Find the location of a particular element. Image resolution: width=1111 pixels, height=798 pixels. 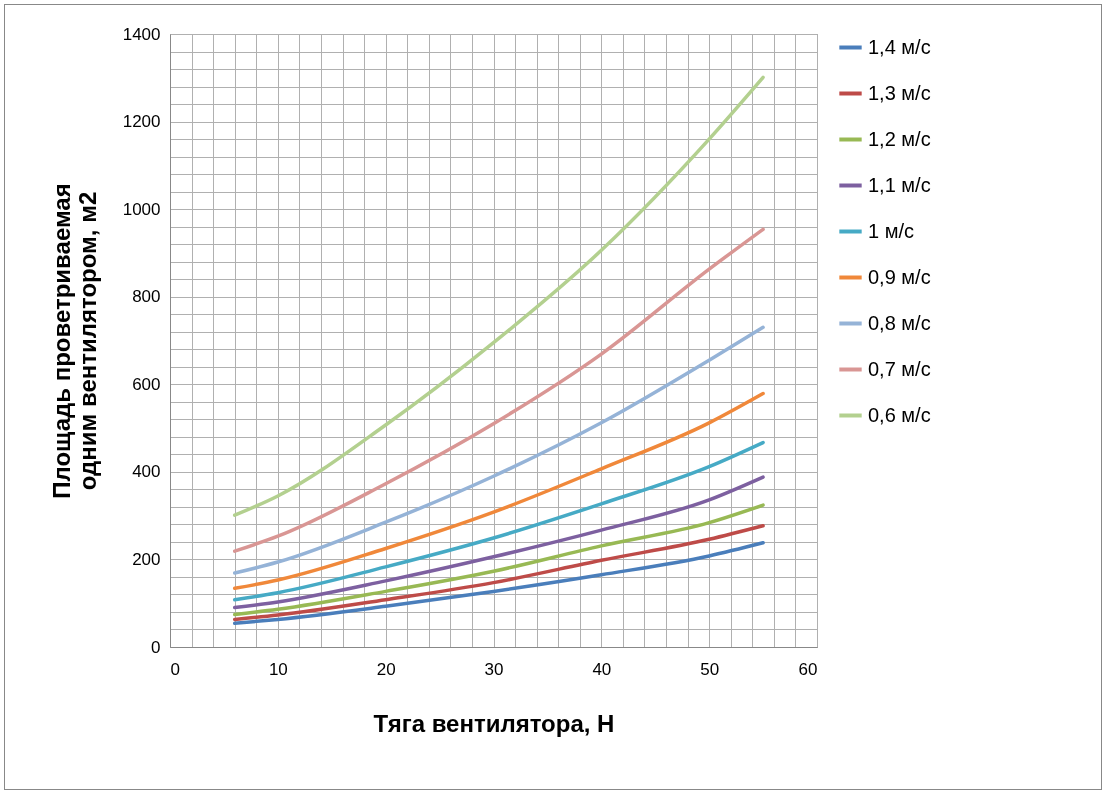

legend-label: 0,9 м/с is located at coordinates (899, 276).